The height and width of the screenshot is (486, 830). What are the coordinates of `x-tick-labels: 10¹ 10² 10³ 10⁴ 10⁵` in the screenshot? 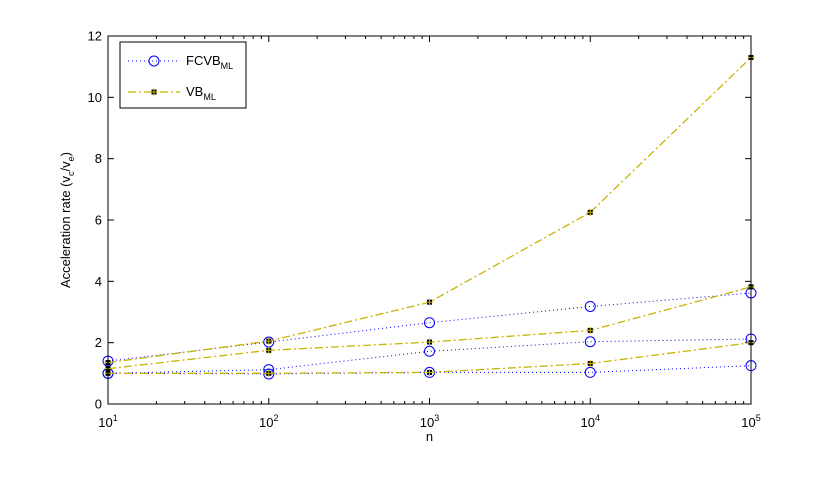 It's located at (429, 421).